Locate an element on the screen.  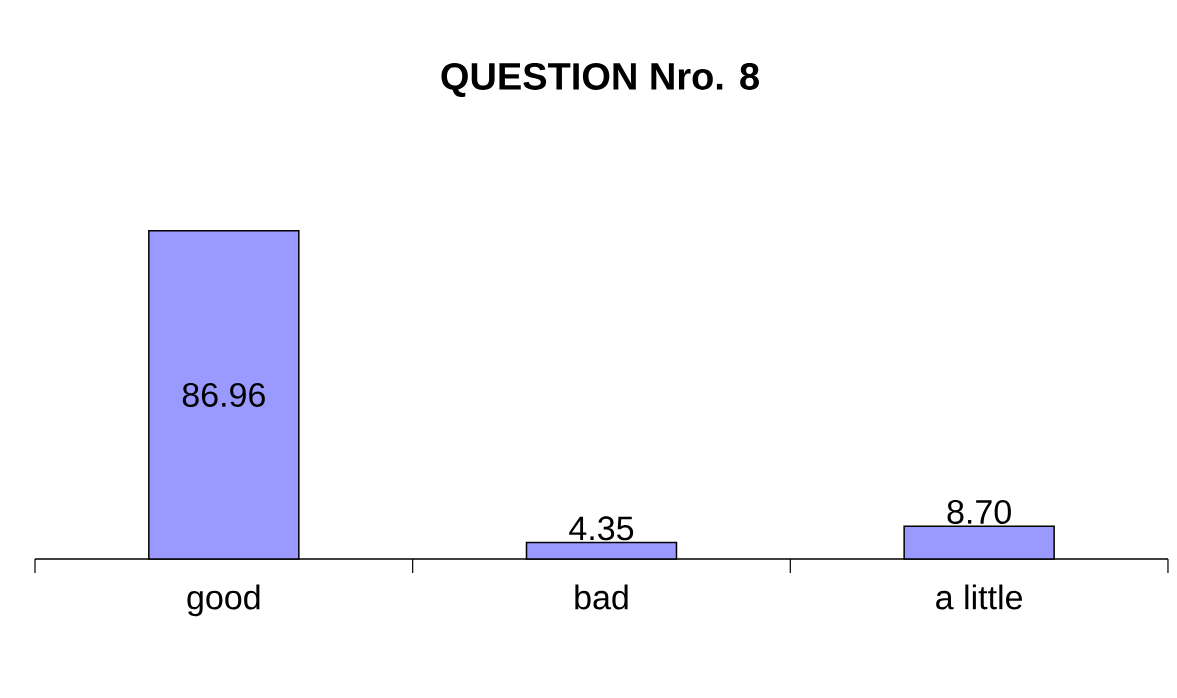
data-label: 86.96 is located at coordinates (223, 394).